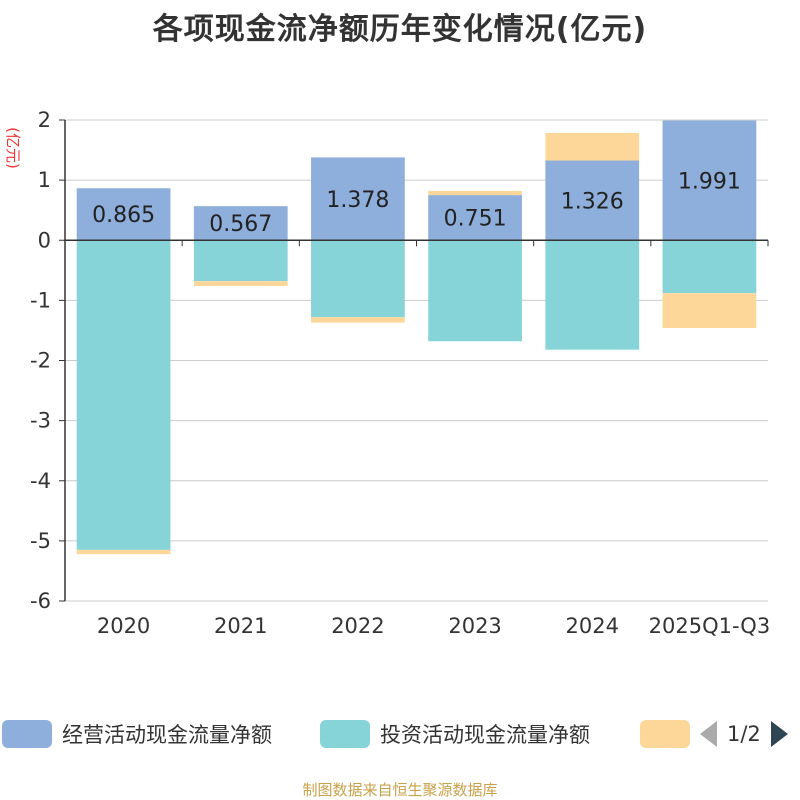  What do you see at coordinates (474, 626) in the screenshot?
I see `x-tick-label: 2023` at bounding box center [474, 626].